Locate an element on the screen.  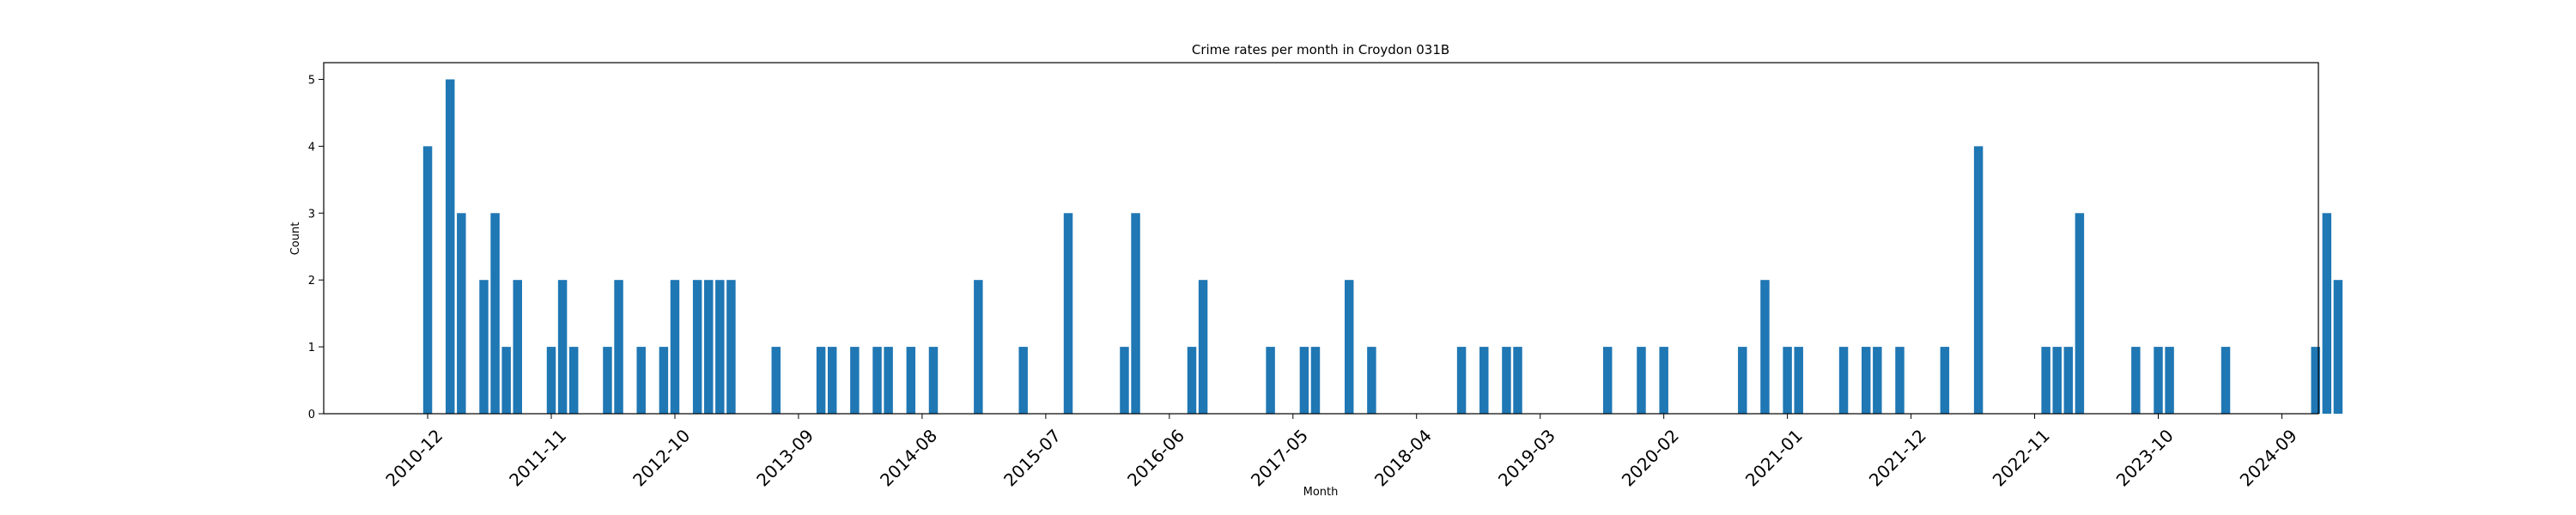
y-tick-label: 1 is located at coordinates (312, 348).